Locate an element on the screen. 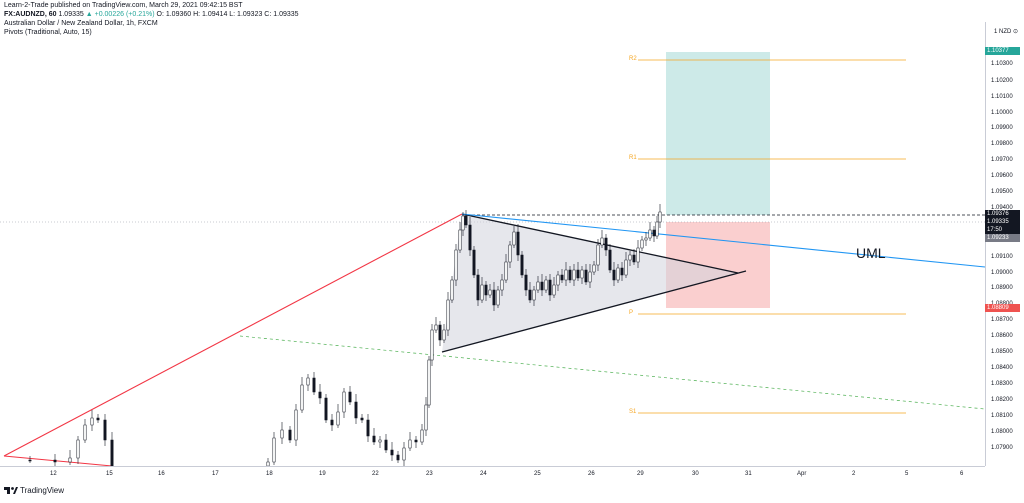 This screenshot has width=1024, height=503. green-dashed-channel is located at coordinates (612, 372).